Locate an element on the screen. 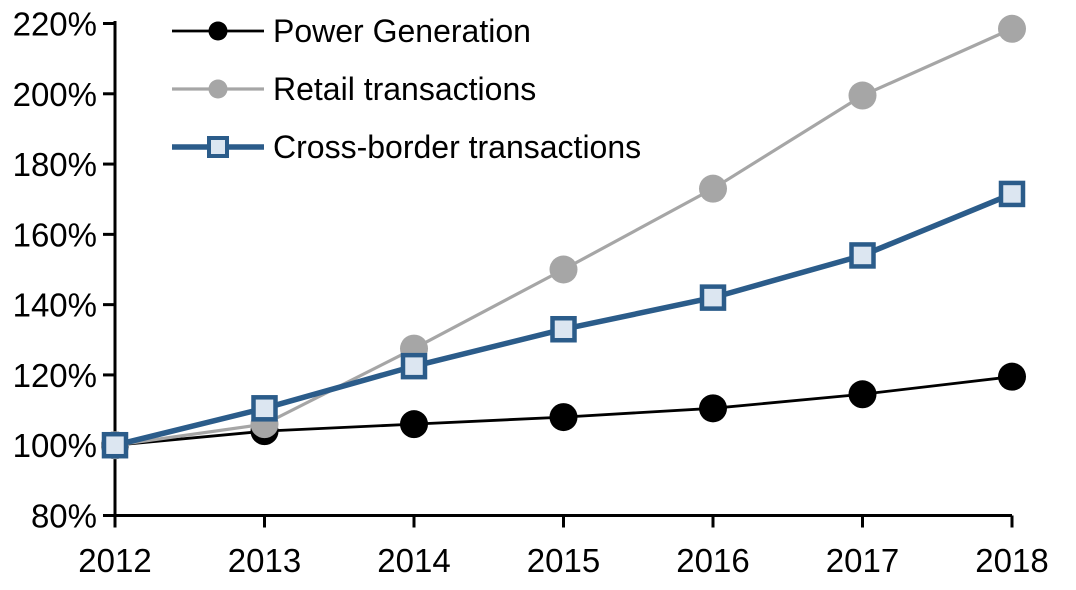  y-tick-label: 180% is located at coordinates (55, 164).